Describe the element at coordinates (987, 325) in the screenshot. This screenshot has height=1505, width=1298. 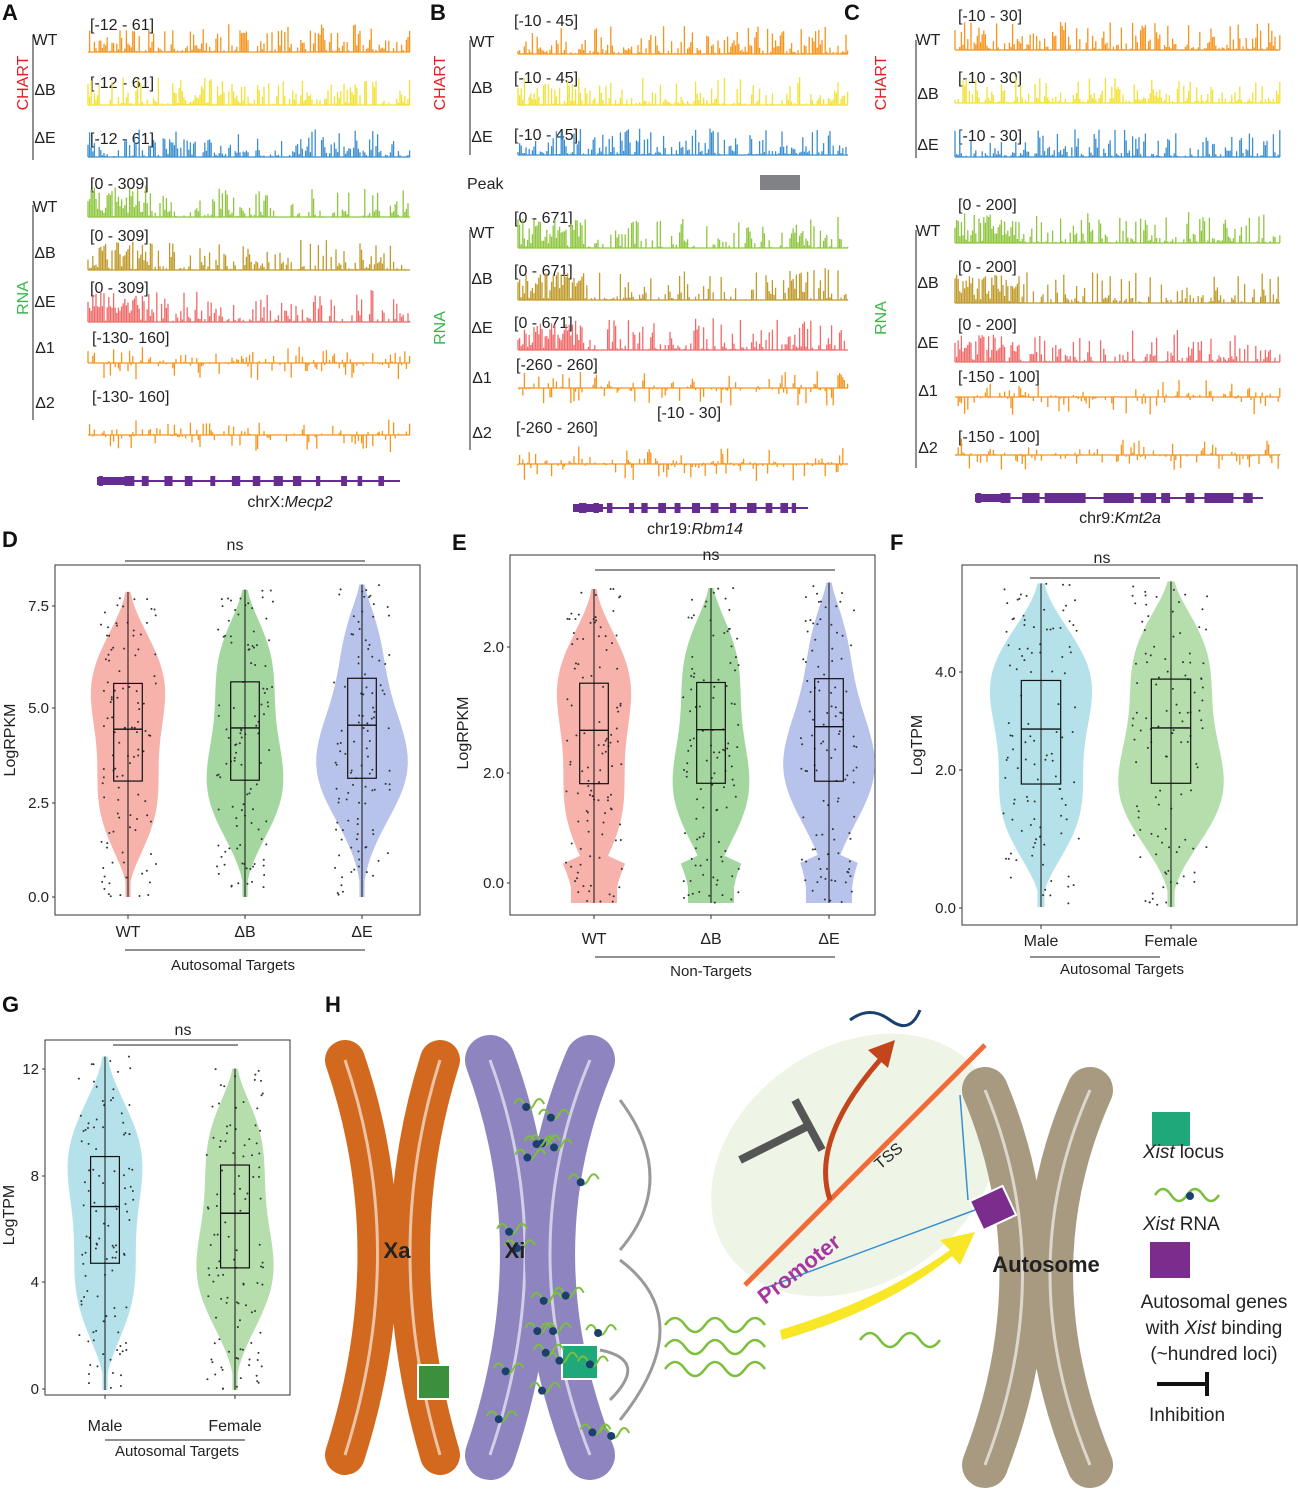
I see `track-range: [0 - 200]` at that location.